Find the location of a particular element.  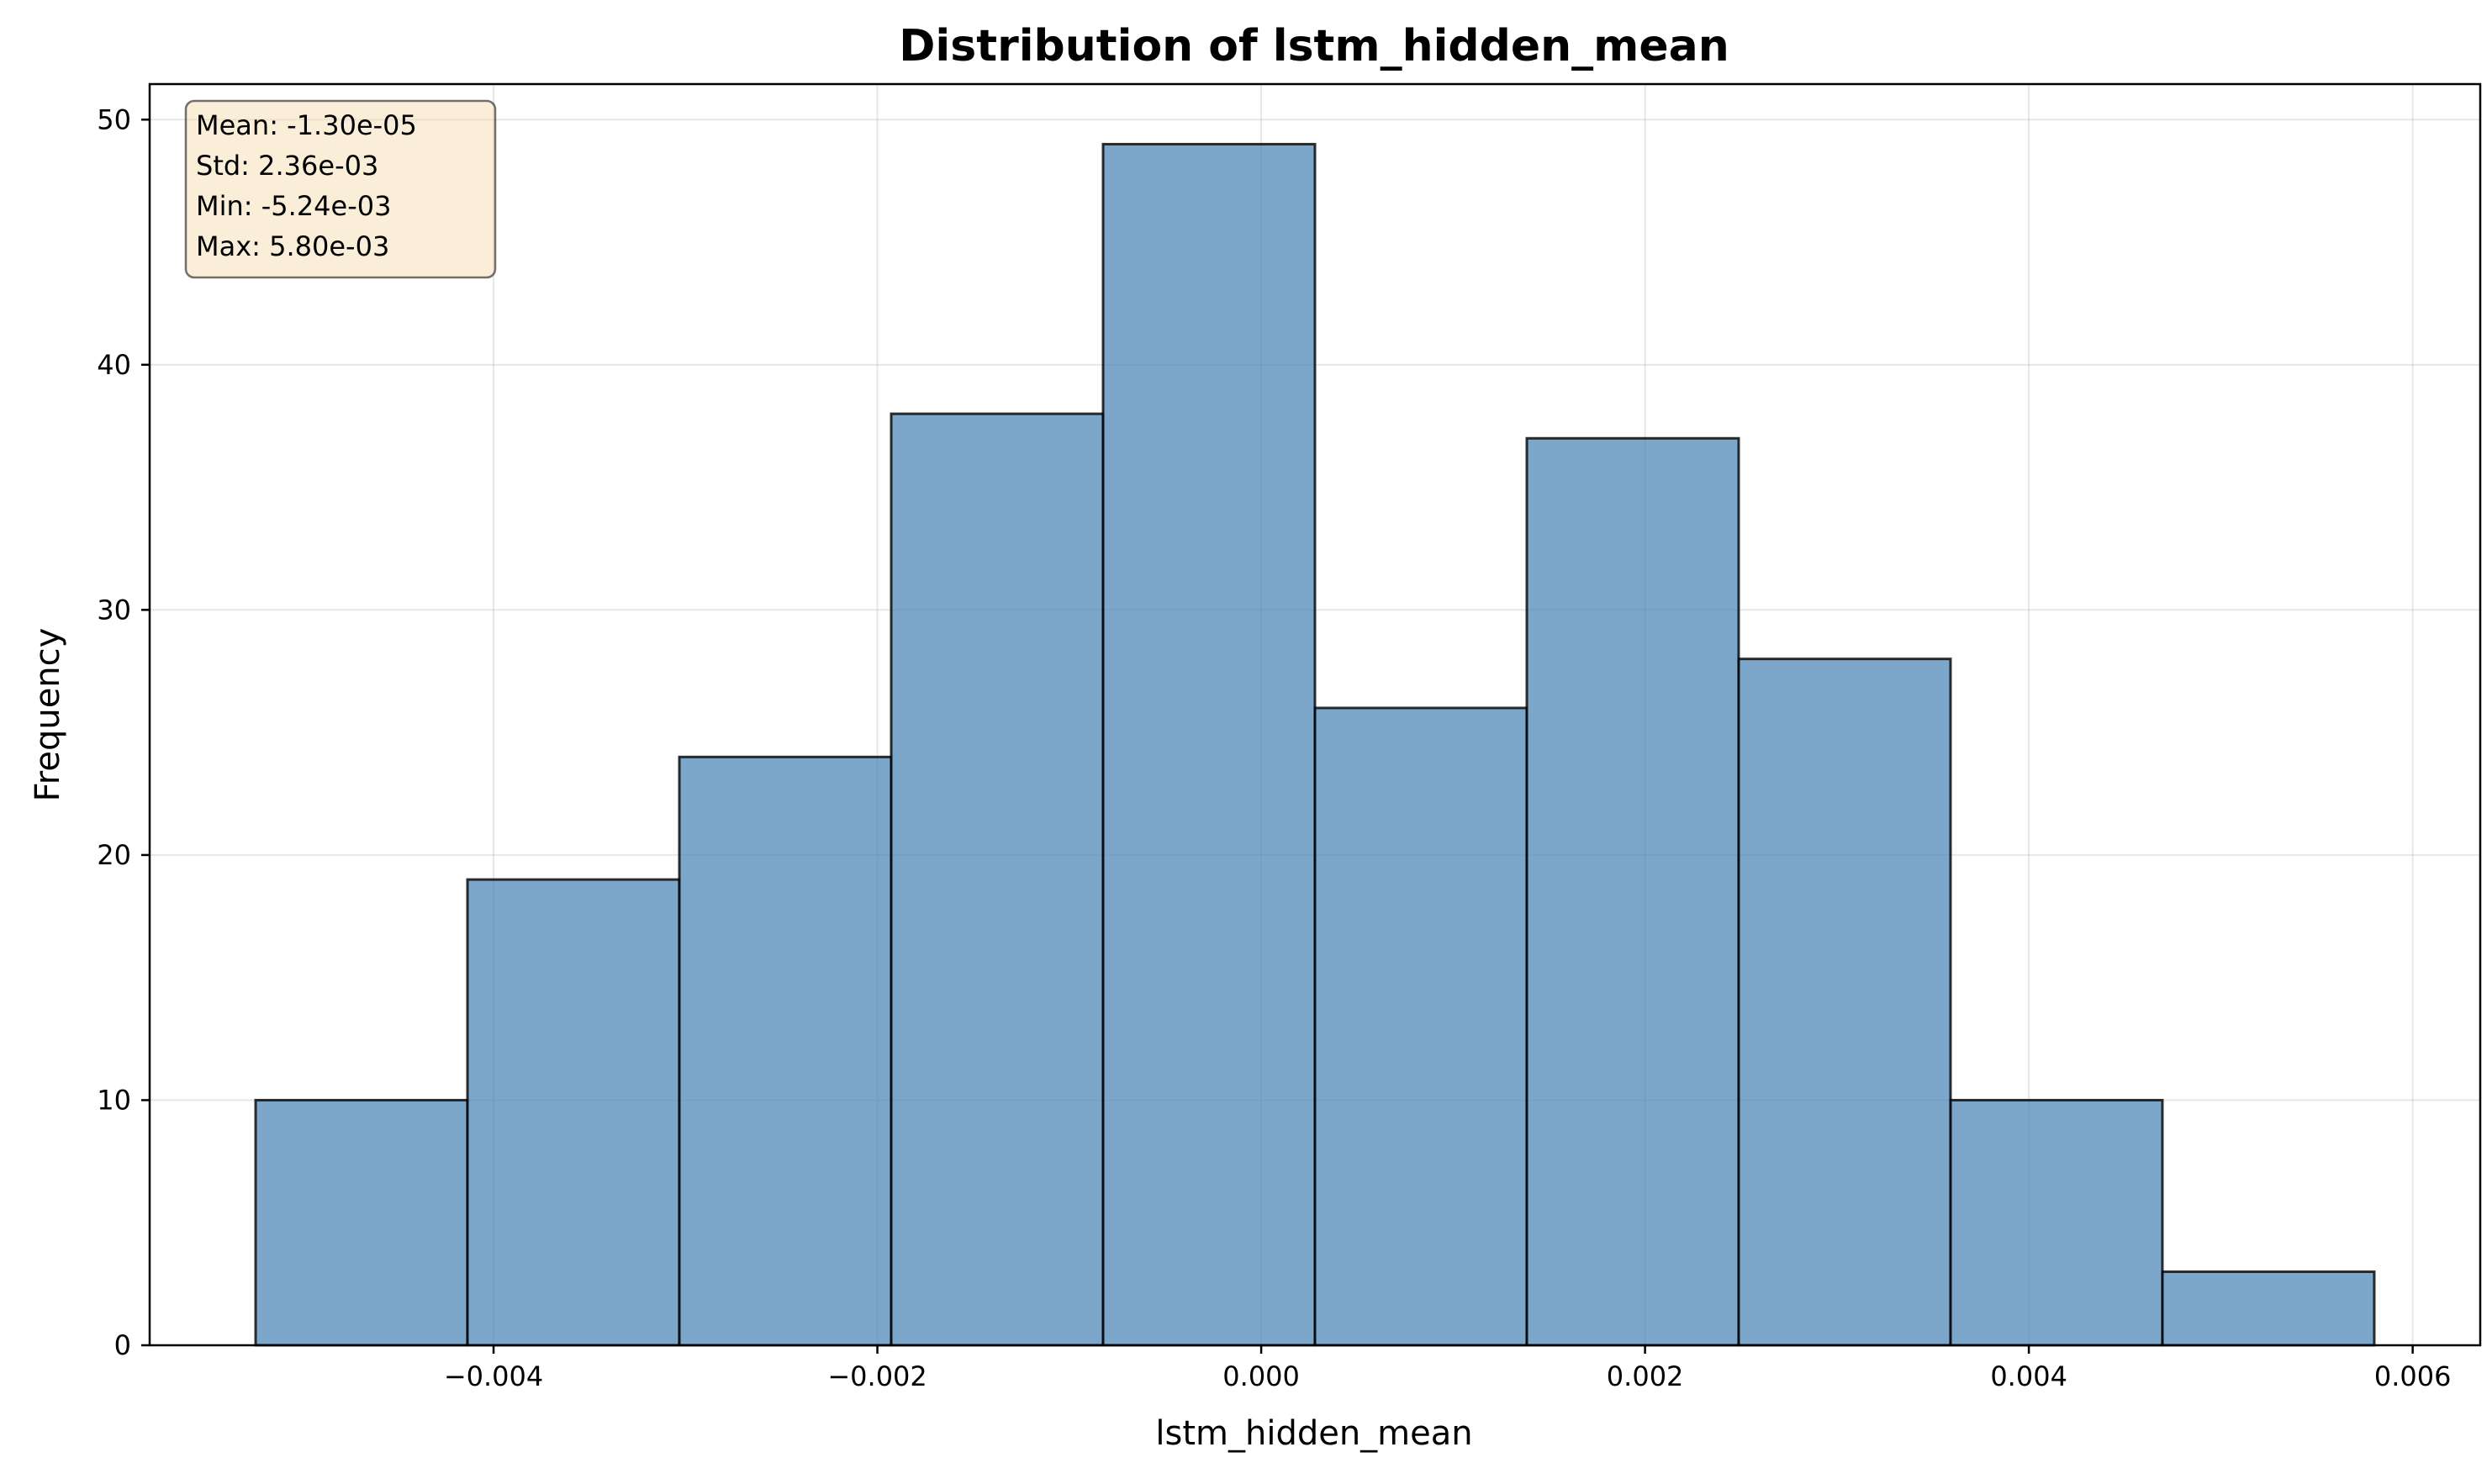

y-tick-label-4: 40 is located at coordinates (114, 365).